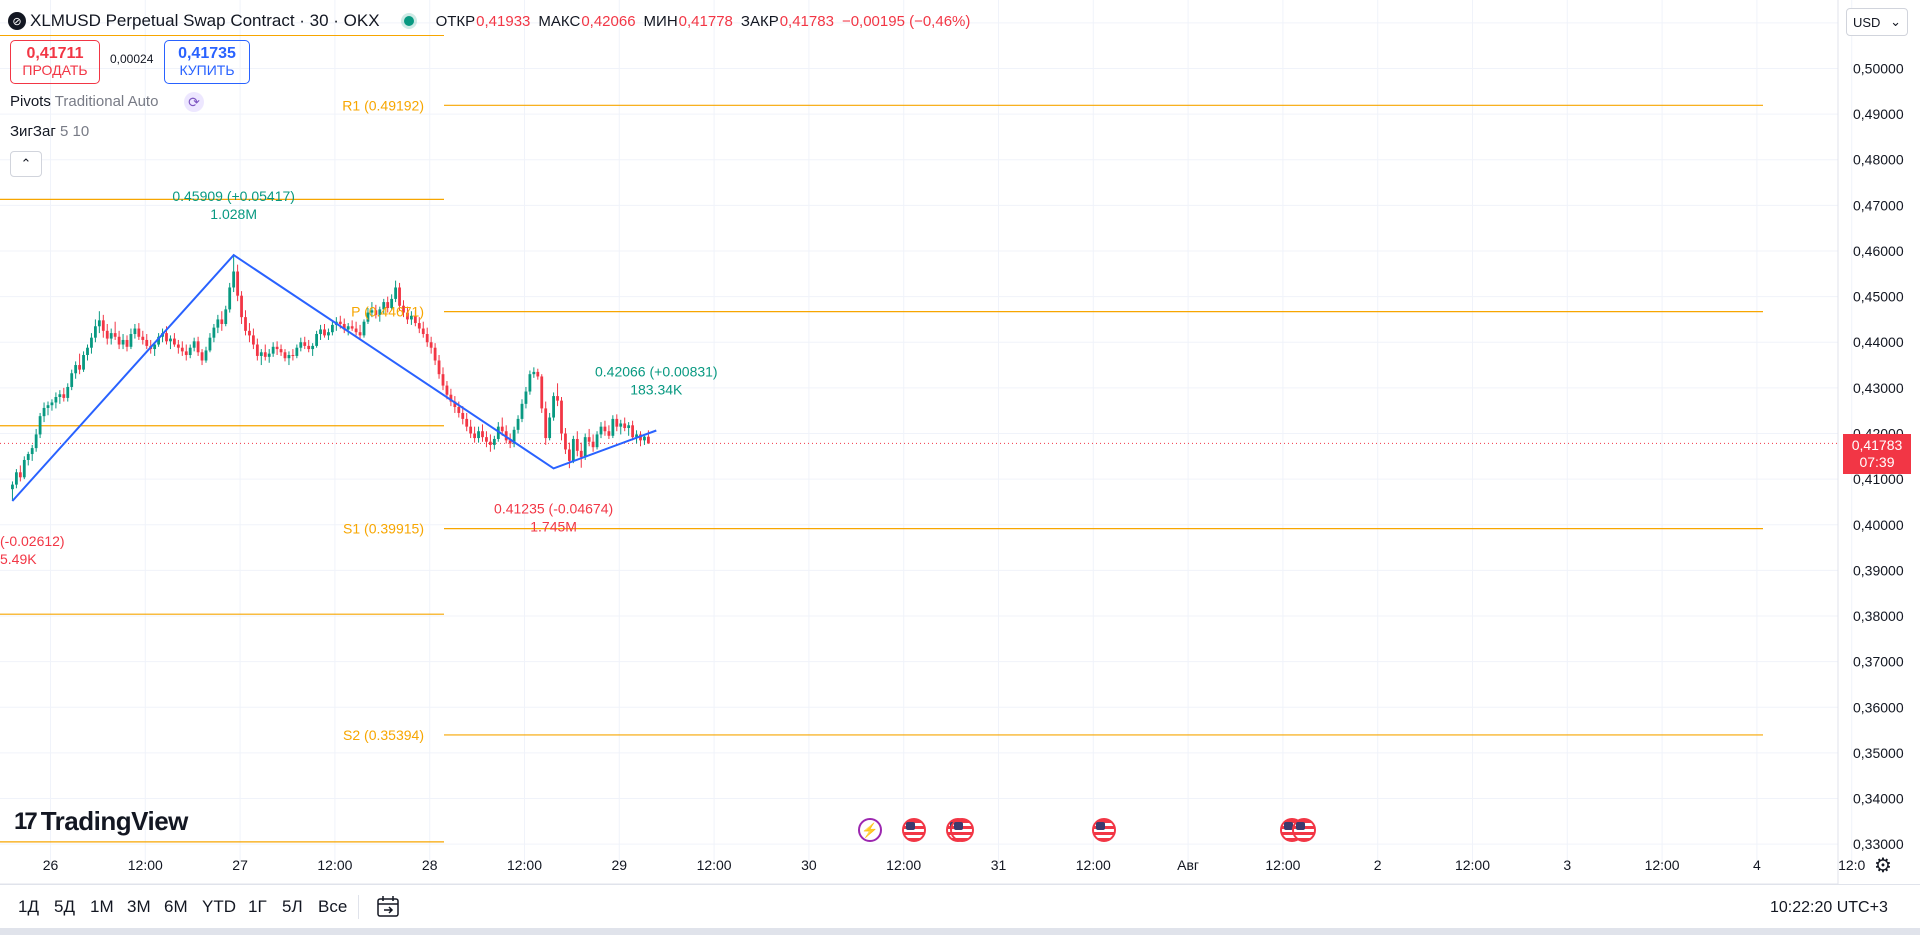  Describe the element at coordinates (84, 101) in the screenshot. I see `pivots-indicator-legend: Pivots Traditional Auto` at that location.